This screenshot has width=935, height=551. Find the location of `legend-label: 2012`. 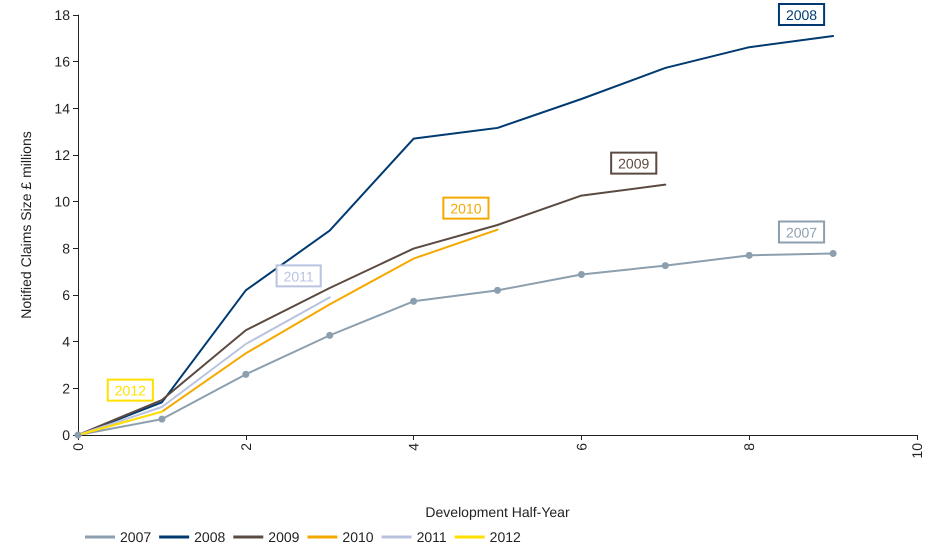

legend-label: 2012 is located at coordinates (506, 537).